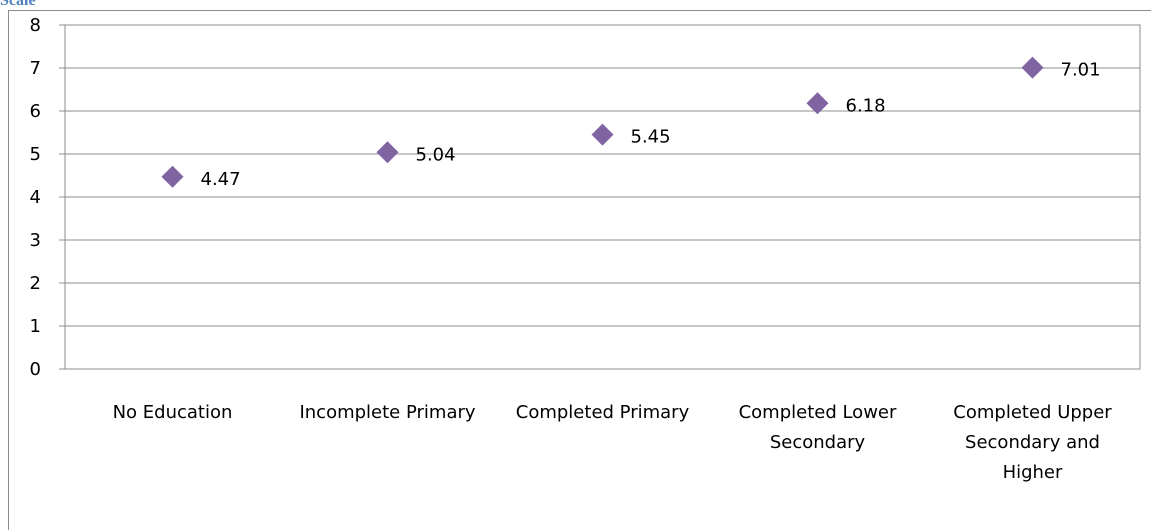  Describe the element at coordinates (35, 68) in the screenshot. I see `y-tick-label: 7` at that location.